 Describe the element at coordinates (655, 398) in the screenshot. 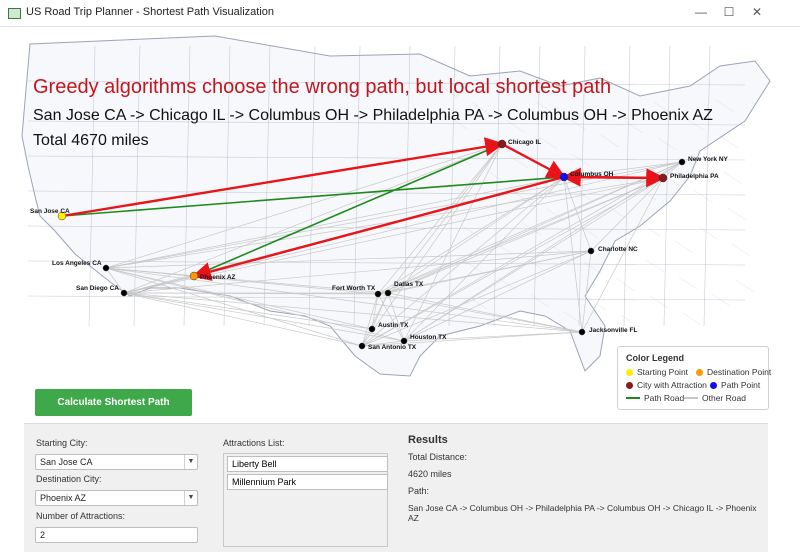

I see `legend-item-path-road: Path Road` at that location.